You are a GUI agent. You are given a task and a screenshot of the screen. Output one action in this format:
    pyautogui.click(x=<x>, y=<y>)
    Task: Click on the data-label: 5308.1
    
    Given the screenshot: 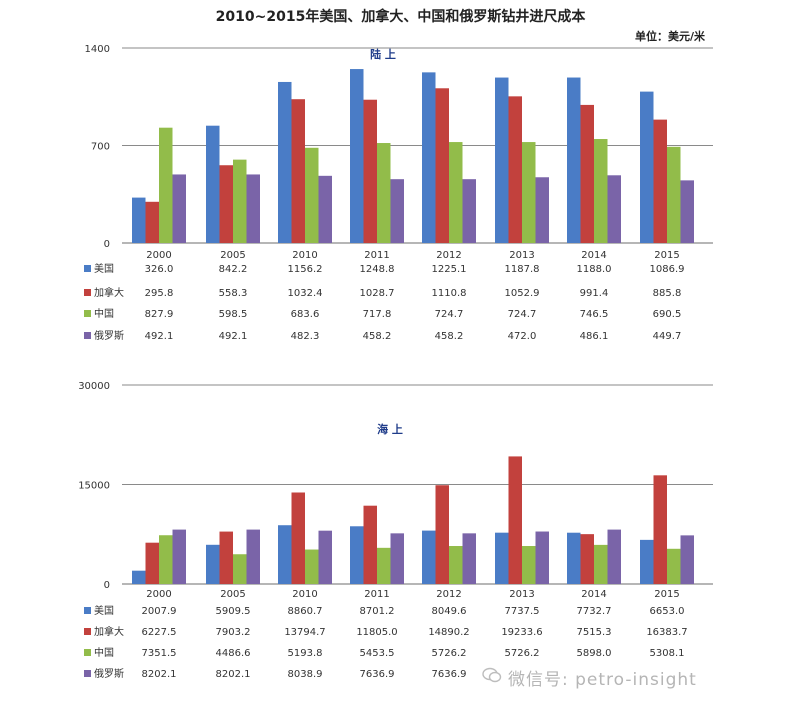 What is the action you would take?
    pyautogui.click(x=667, y=653)
    